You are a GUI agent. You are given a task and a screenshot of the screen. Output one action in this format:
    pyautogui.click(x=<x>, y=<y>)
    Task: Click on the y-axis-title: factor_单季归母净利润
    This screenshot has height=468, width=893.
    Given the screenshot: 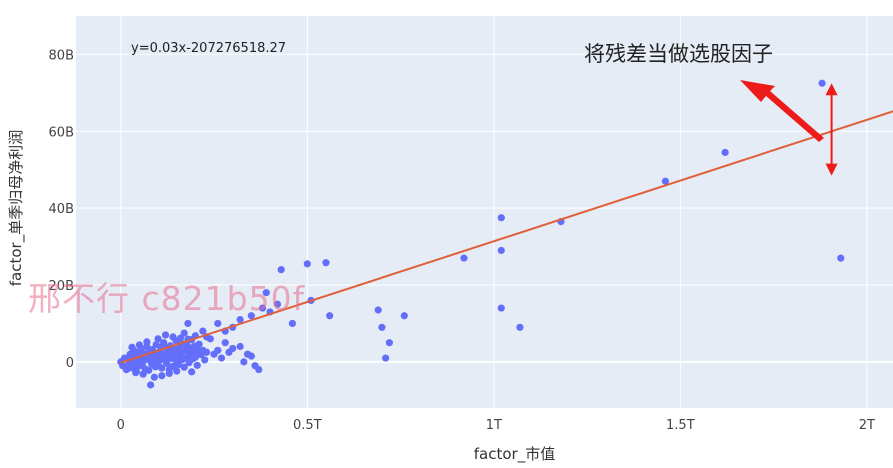 What is the action you would take?
    pyautogui.click(x=16, y=208)
    